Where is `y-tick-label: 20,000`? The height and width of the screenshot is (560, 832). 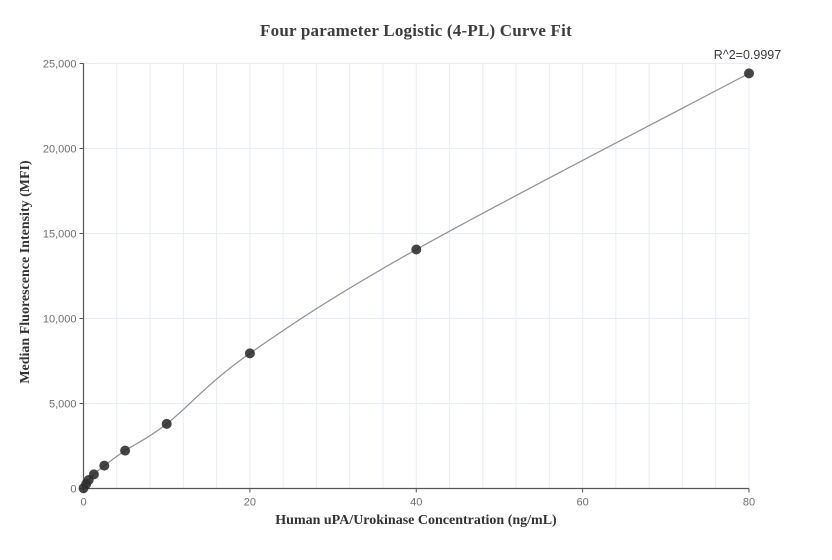
y-tick-label: 20,000 is located at coordinates (60, 150).